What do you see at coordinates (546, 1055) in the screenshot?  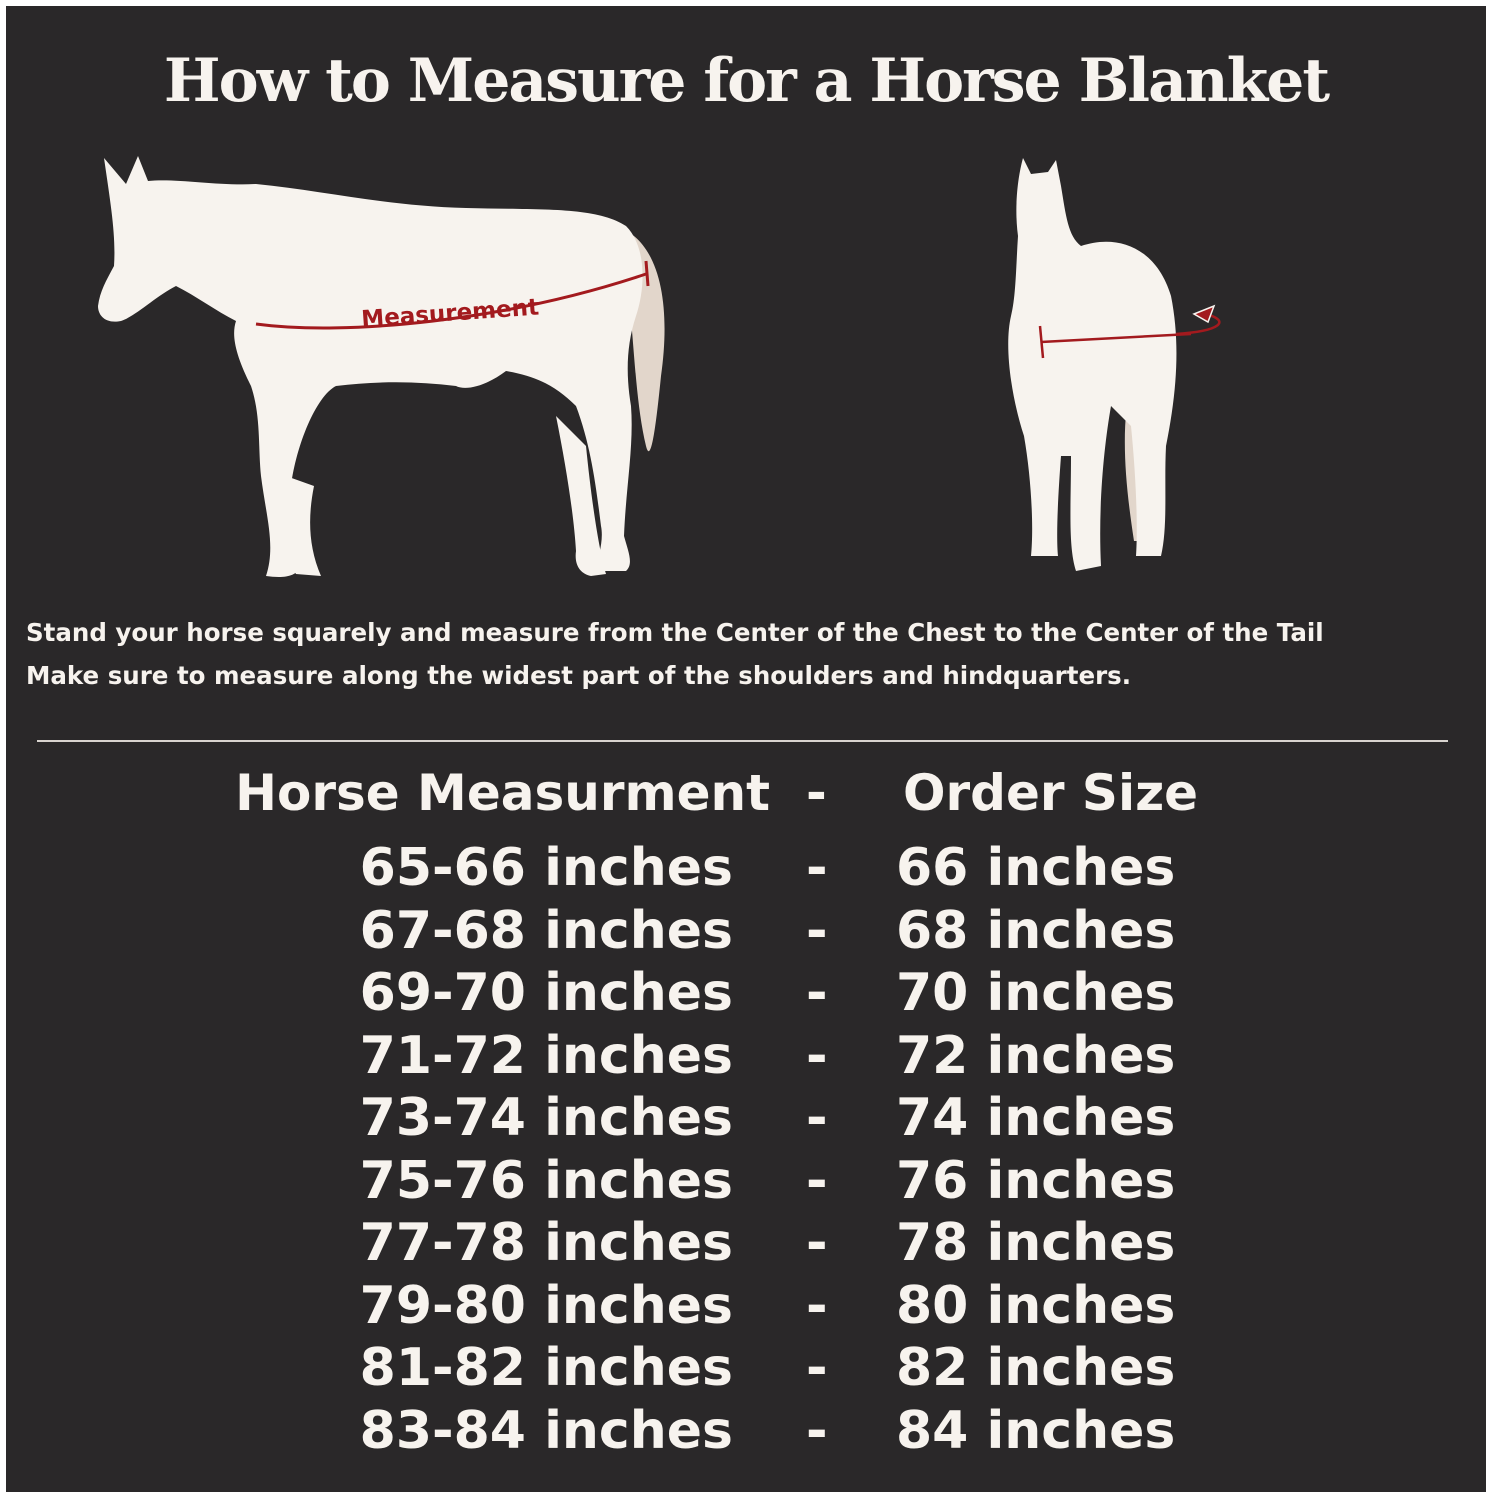 I see `row-measurement: 71-72 inches` at bounding box center [546, 1055].